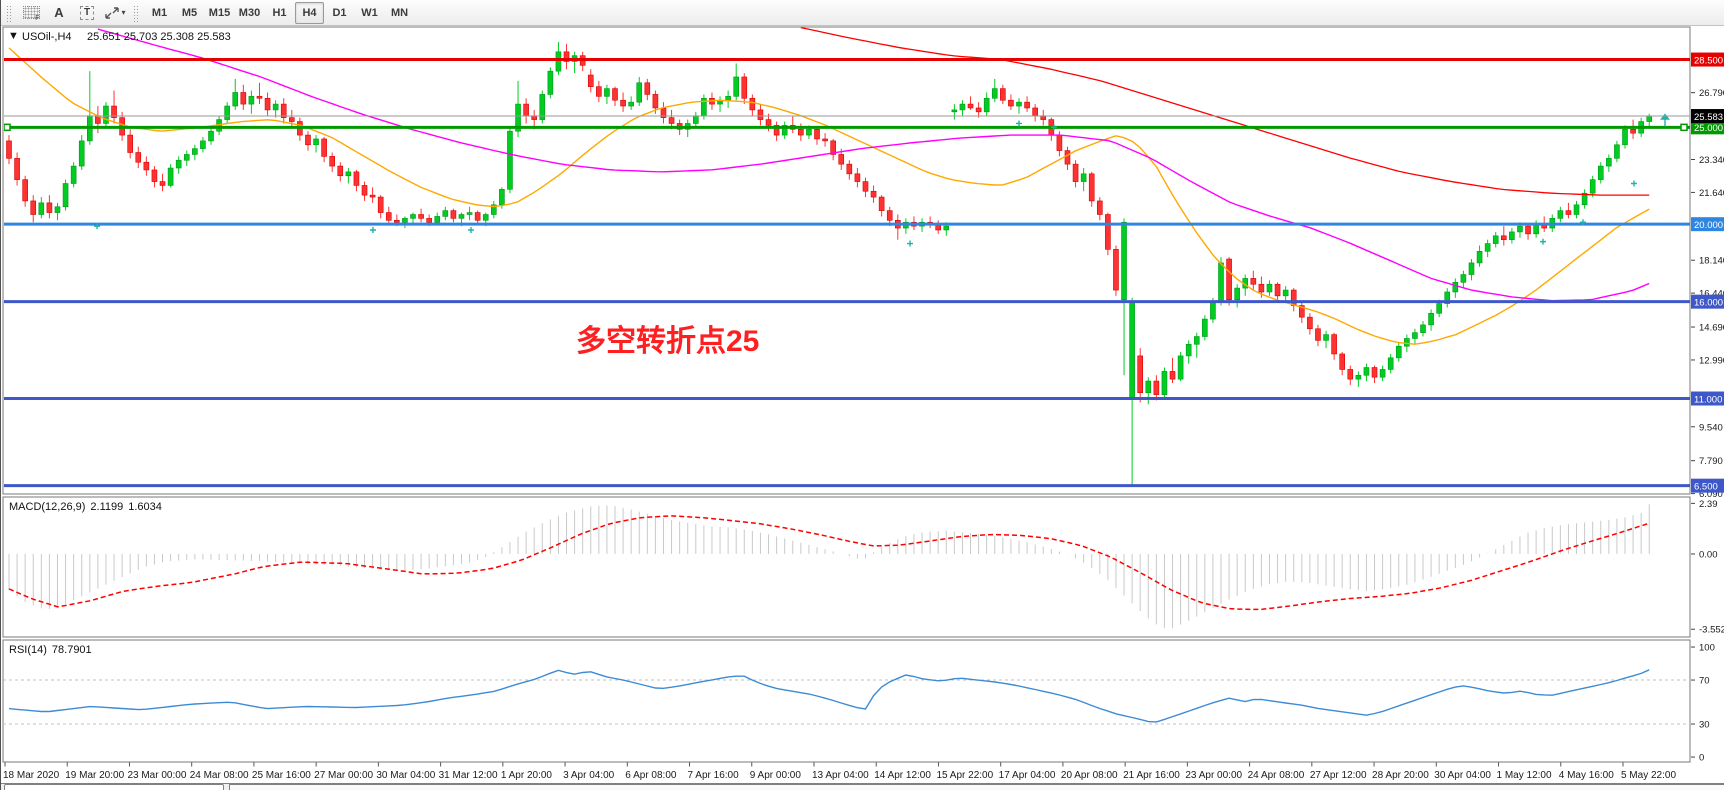 This screenshot has height=790, width=1724. I want to click on svg-text: 18.140, so click(1711, 261).